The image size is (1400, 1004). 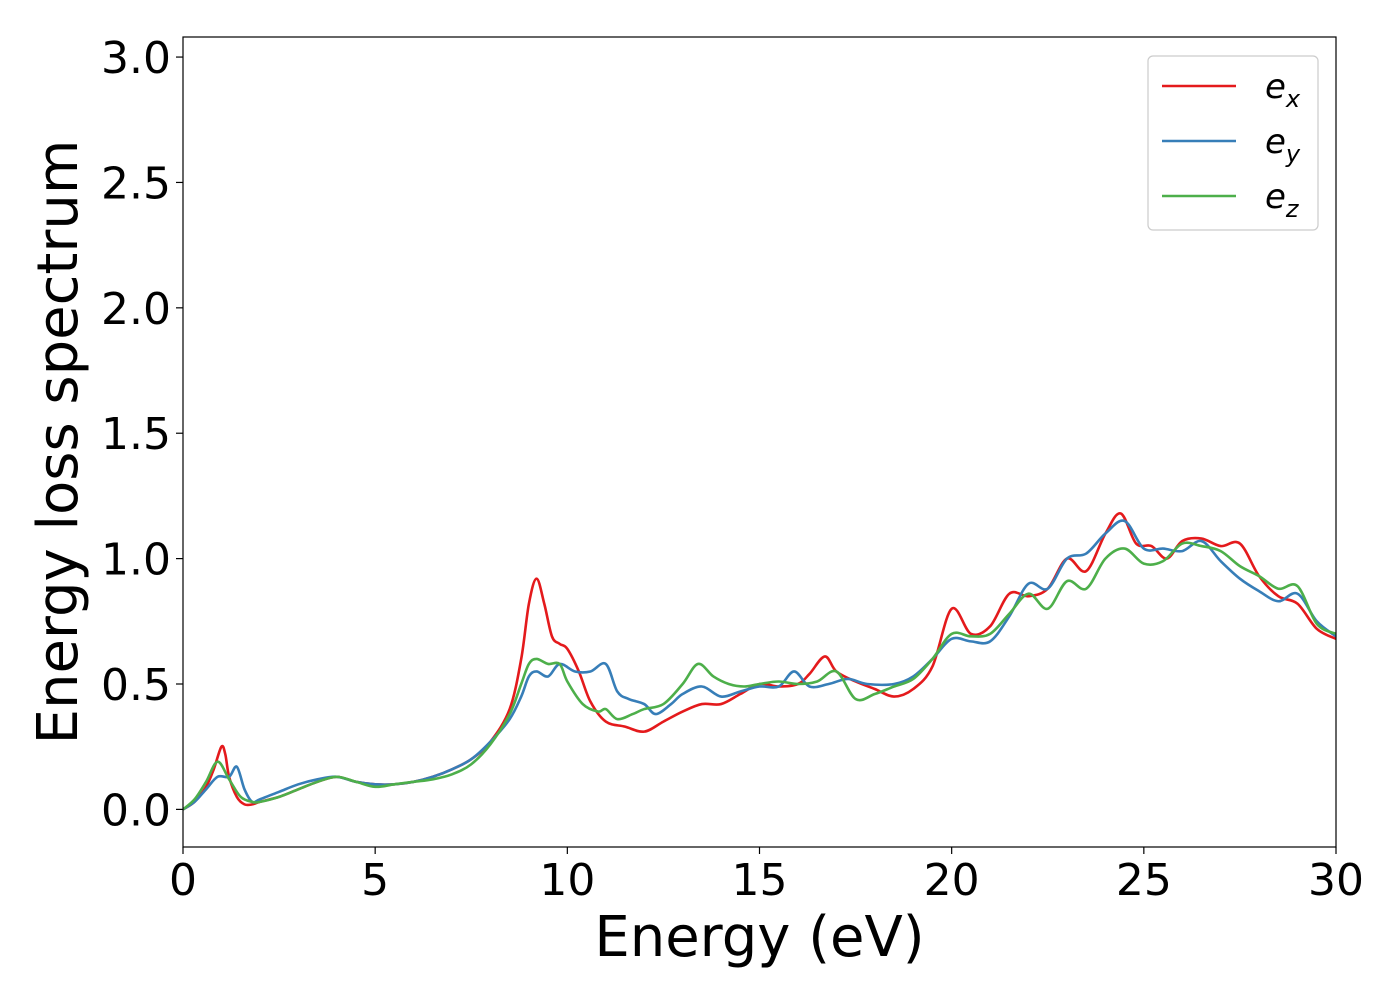 I want to click on legend-label-y: ey, so click(x=1283, y=145).